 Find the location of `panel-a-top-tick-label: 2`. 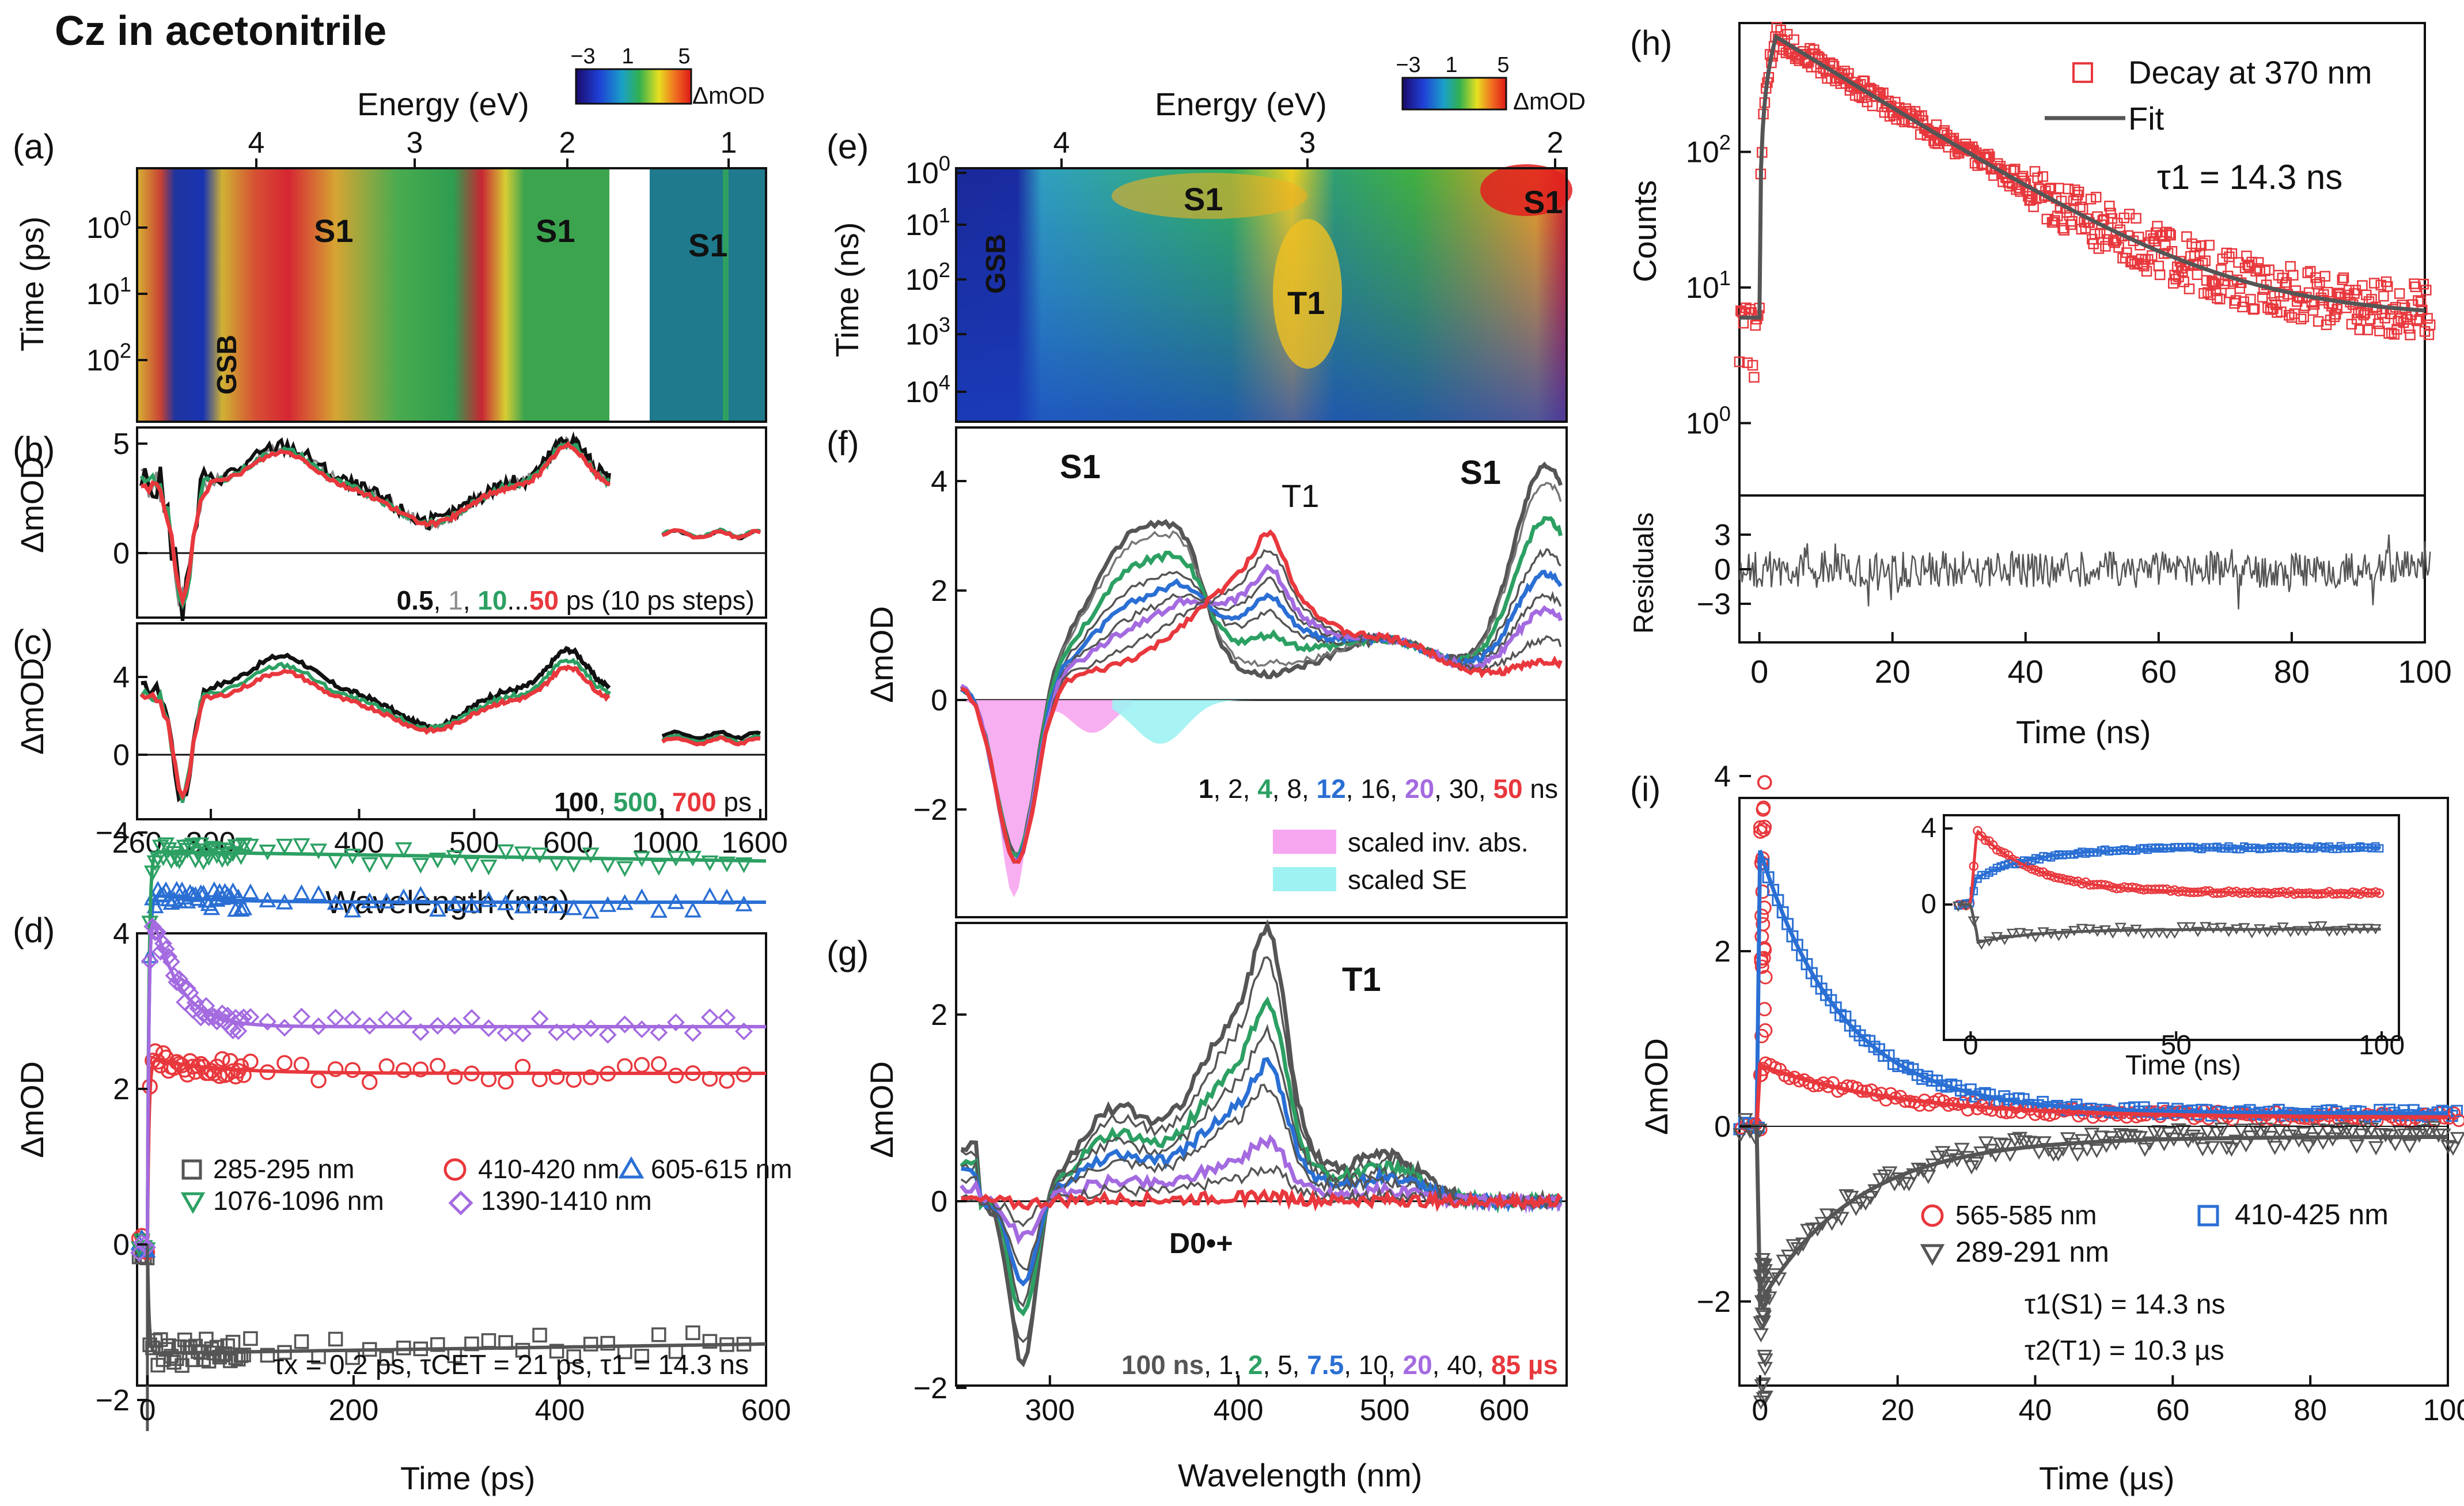

panel-a-top-tick-label: 2 is located at coordinates (567, 143).